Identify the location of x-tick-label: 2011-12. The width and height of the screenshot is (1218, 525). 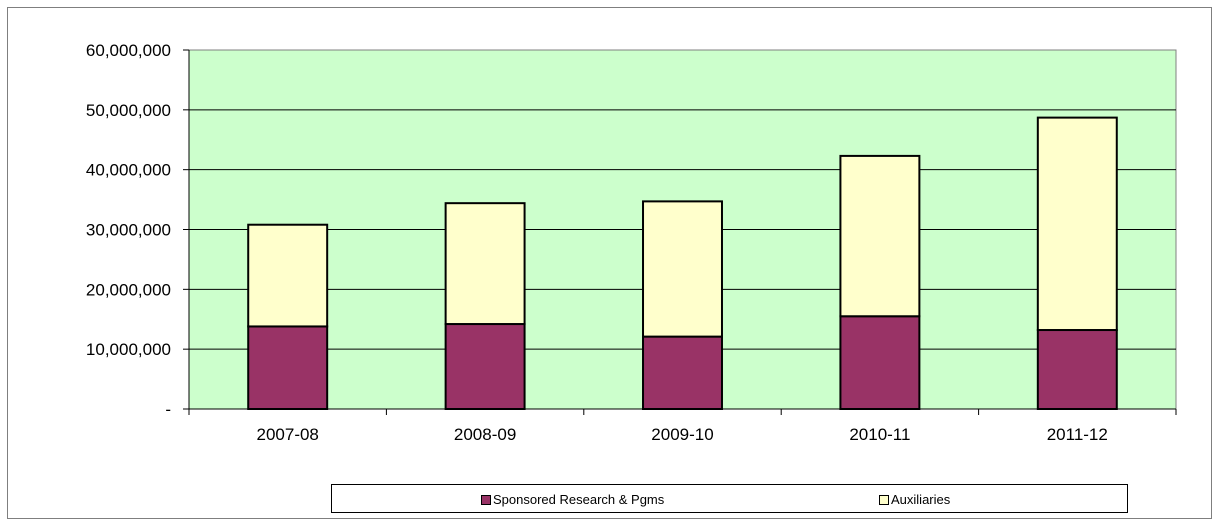
(1077, 434).